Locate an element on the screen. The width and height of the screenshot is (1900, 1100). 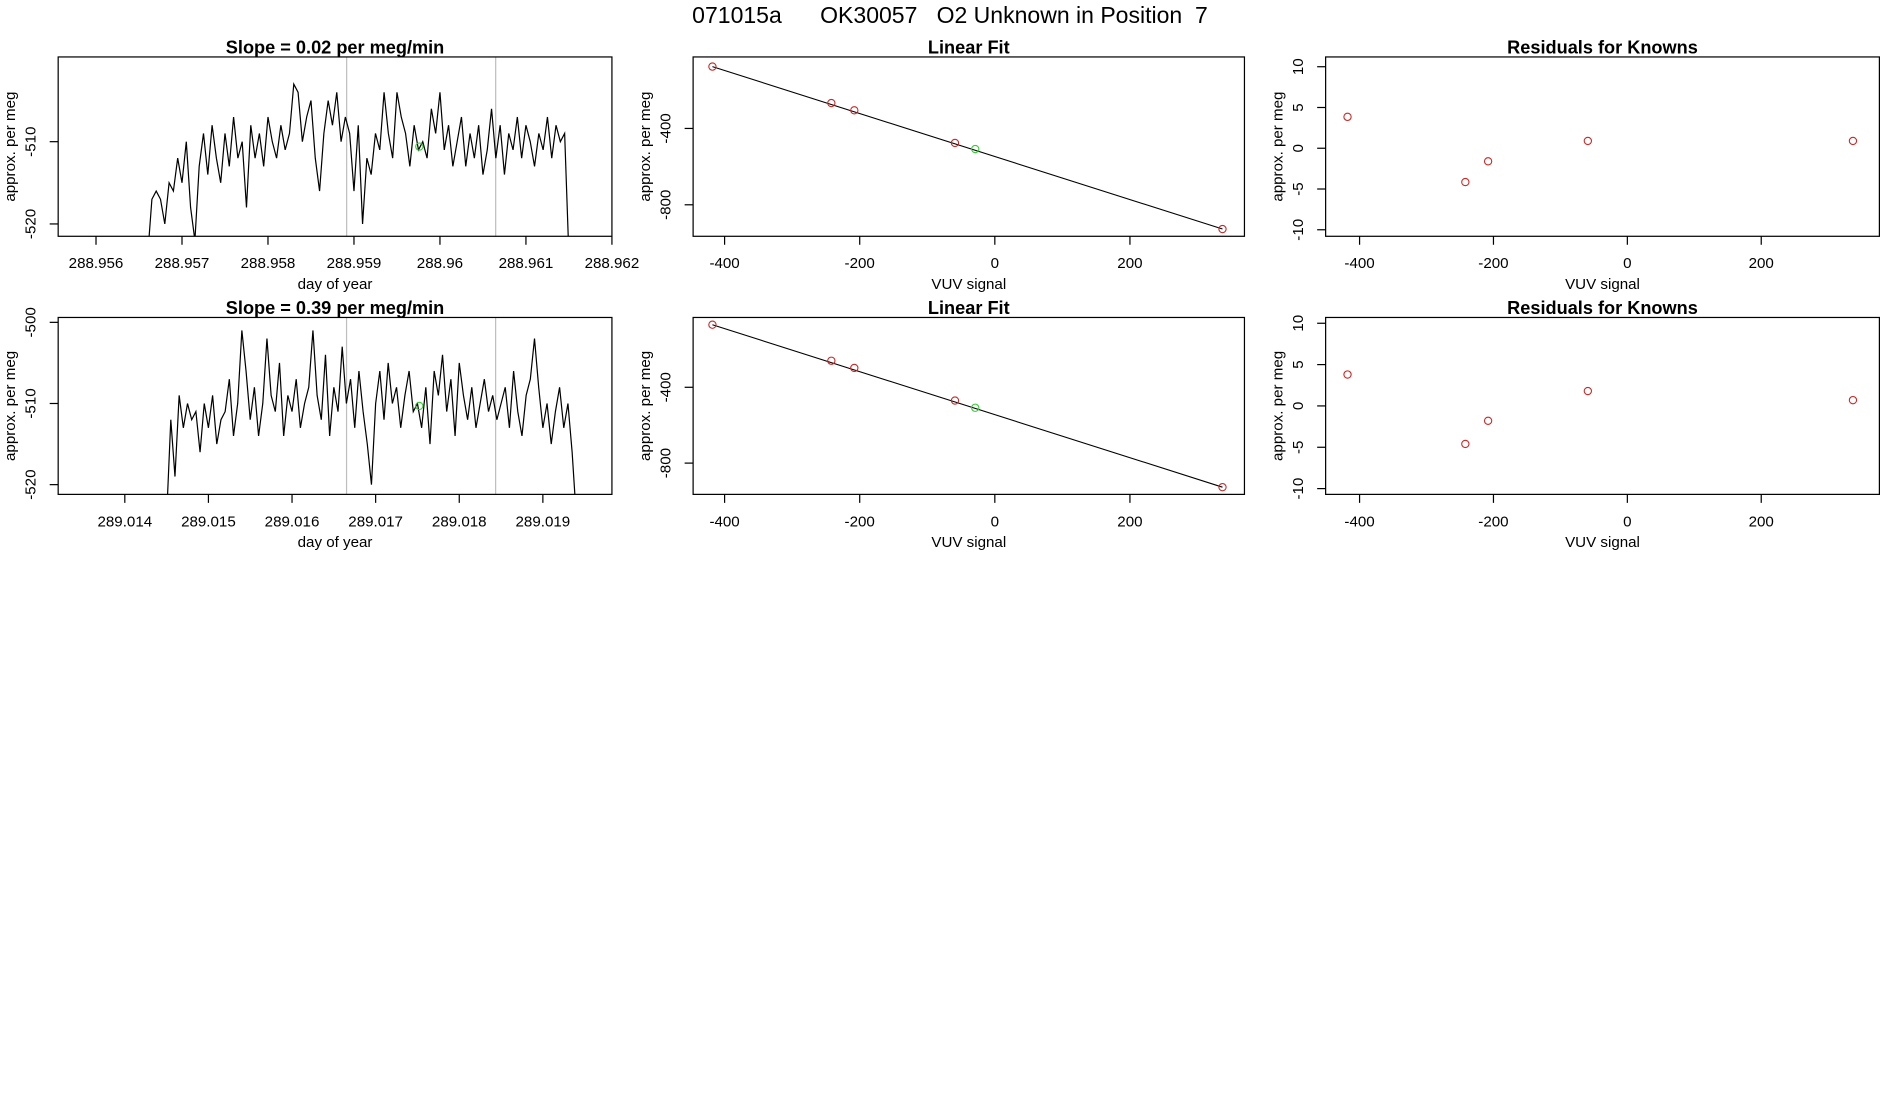
x-tick-label: 288.958 is located at coordinates (268, 263).